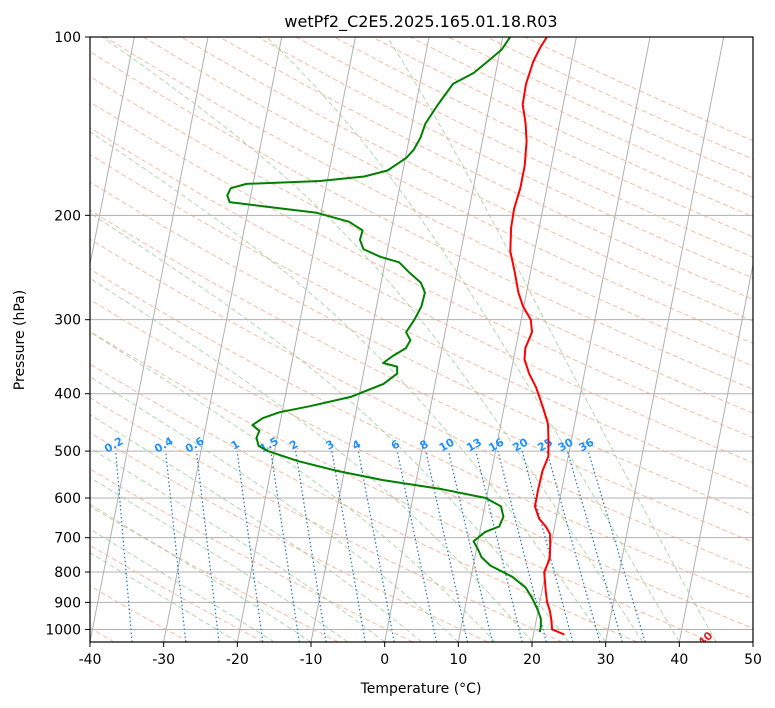 The image size is (775, 708). Describe the element at coordinates (67, 395) in the screenshot. I see `y-tick-label: 400` at that location.